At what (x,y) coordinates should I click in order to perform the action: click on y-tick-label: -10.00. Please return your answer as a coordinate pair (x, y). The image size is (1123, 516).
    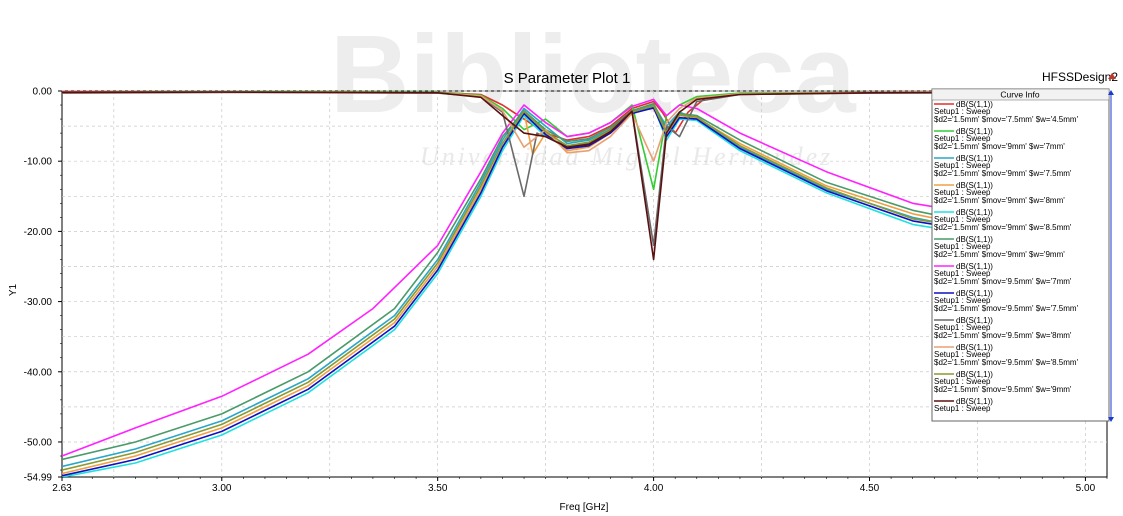
    Looking at the image, I should click on (38, 162).